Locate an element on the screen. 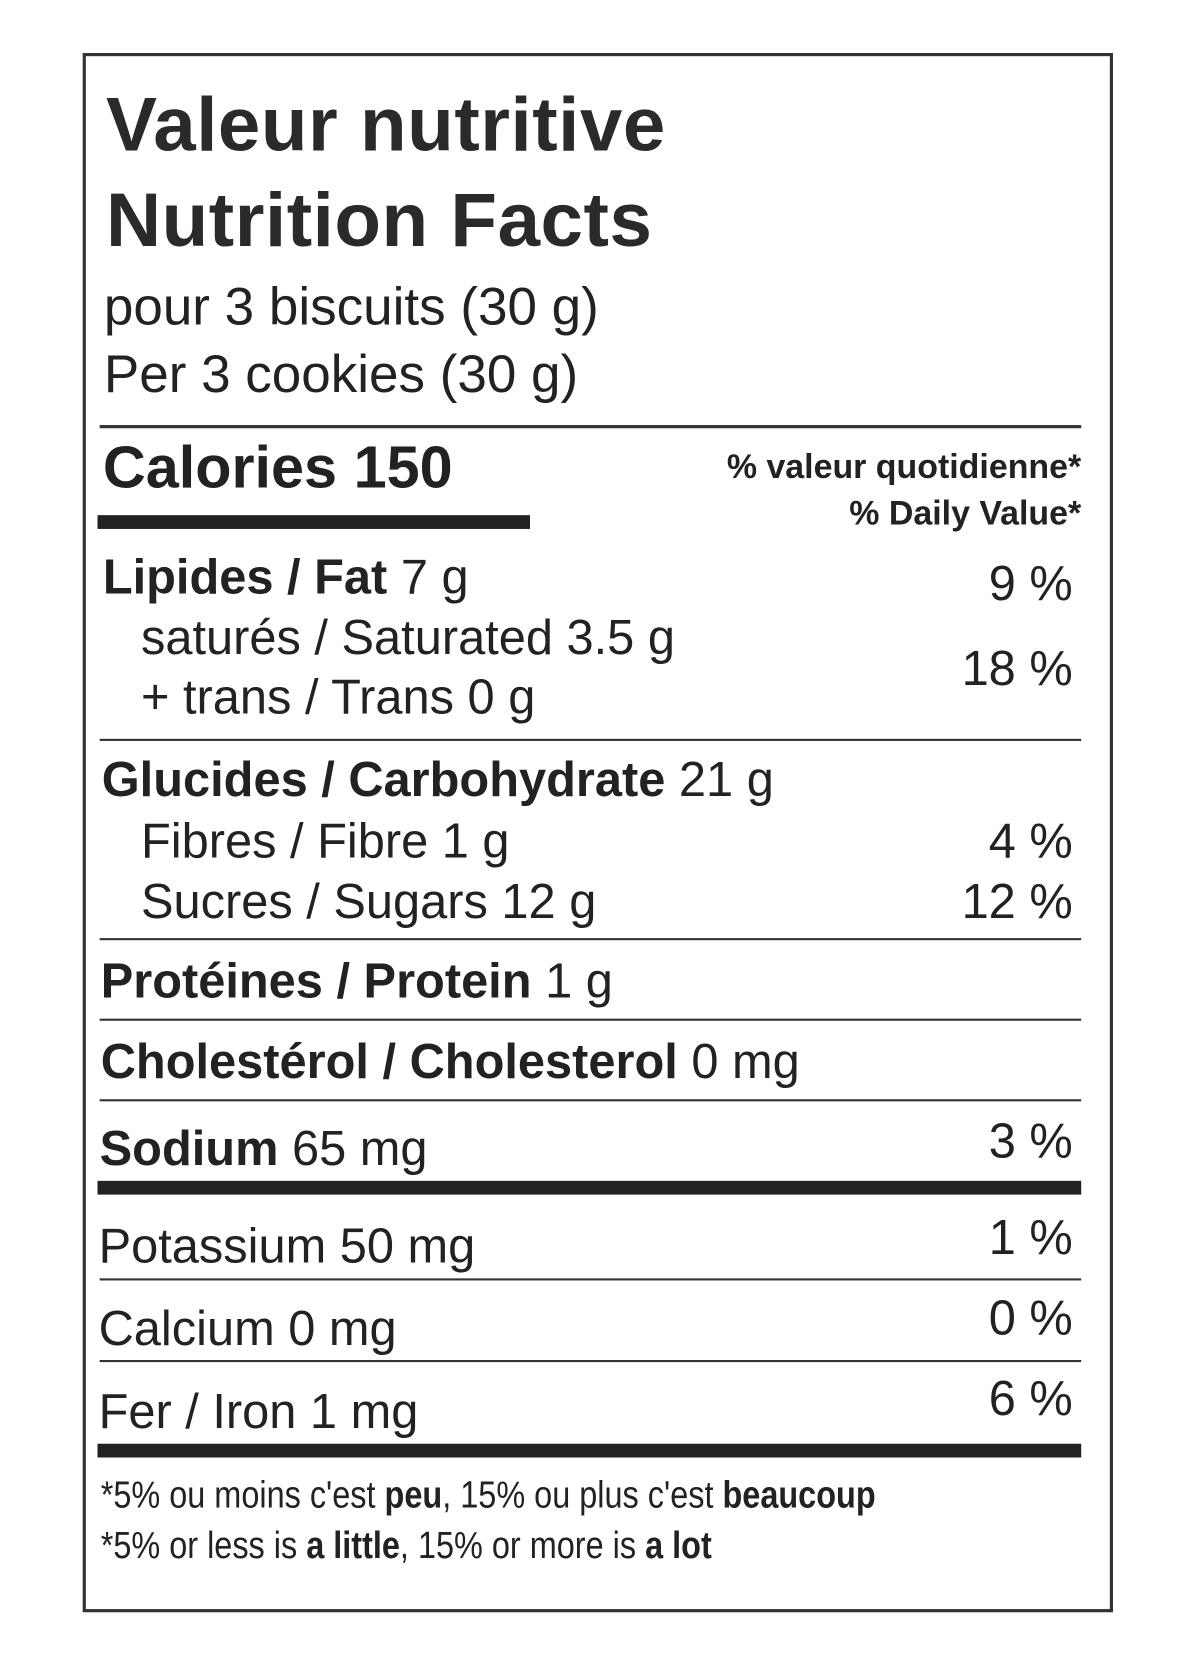 The image size is (1178, 1660). footnote-text: *5% ou moins c'est is located at coordinates (242, 1494).